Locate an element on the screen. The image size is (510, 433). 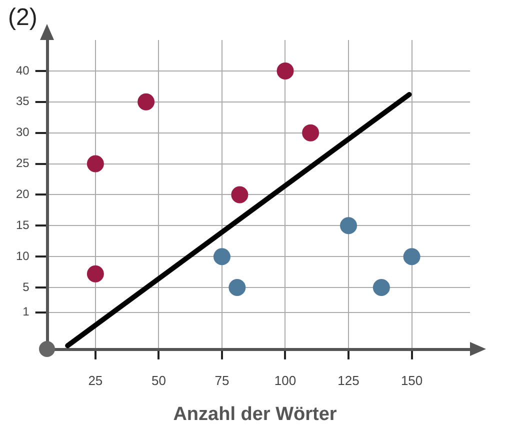
chart-title: (2) is located at coordinates (23, 18).